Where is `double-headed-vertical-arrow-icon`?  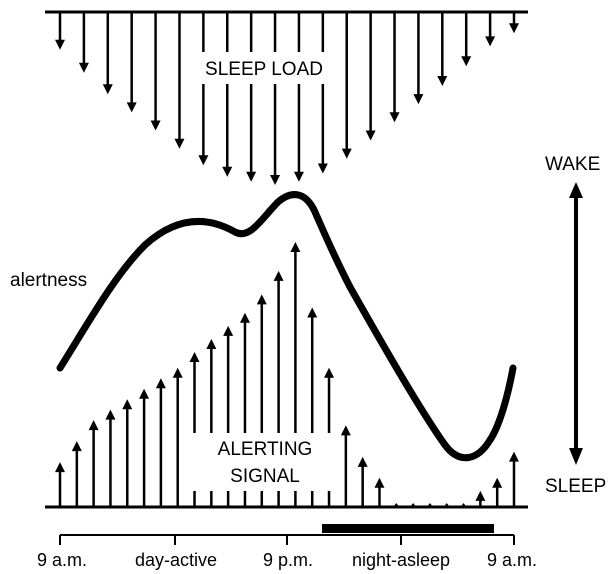 double-headed-vertical-arrow-icon is located at coordinates (576, 323).